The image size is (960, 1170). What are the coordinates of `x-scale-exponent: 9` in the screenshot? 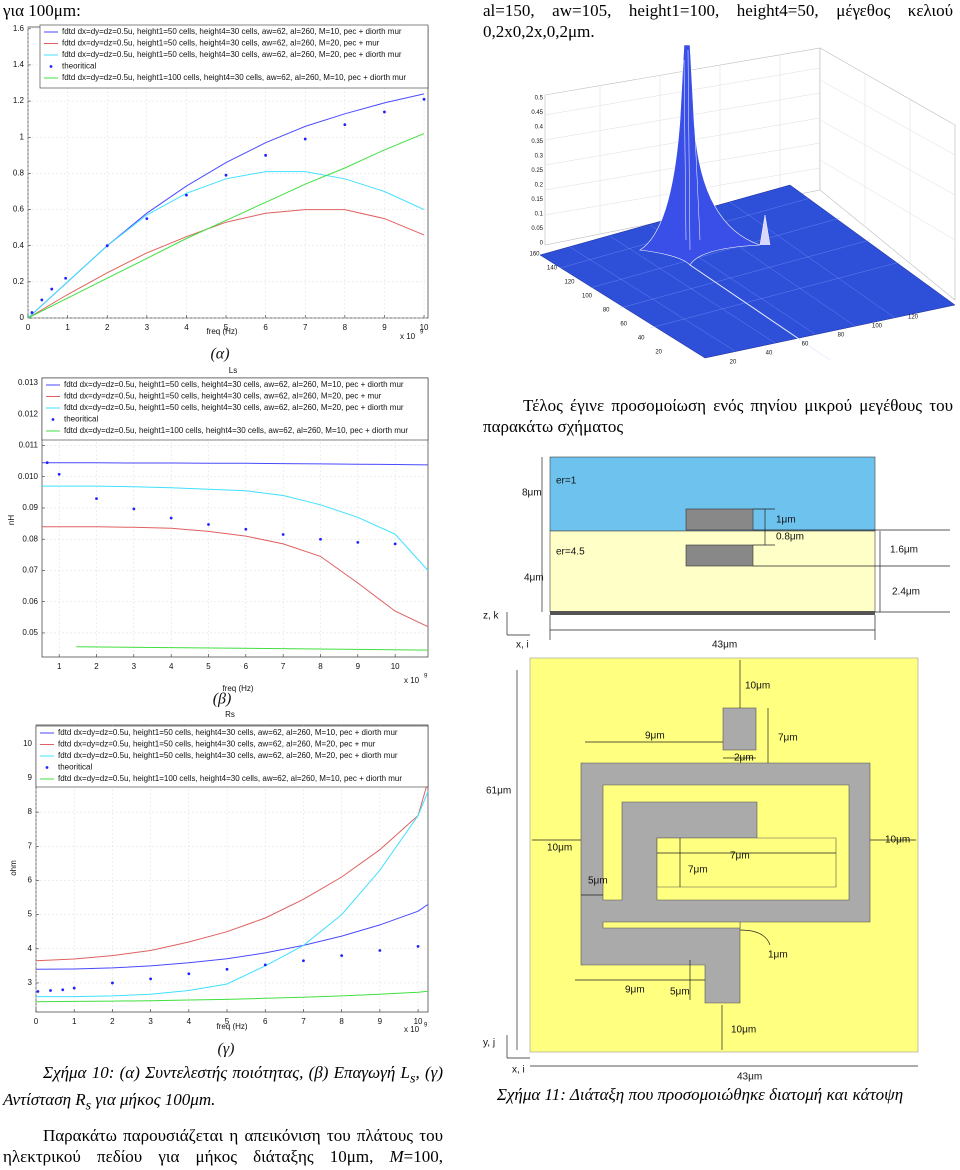 It's located at (426, 677).